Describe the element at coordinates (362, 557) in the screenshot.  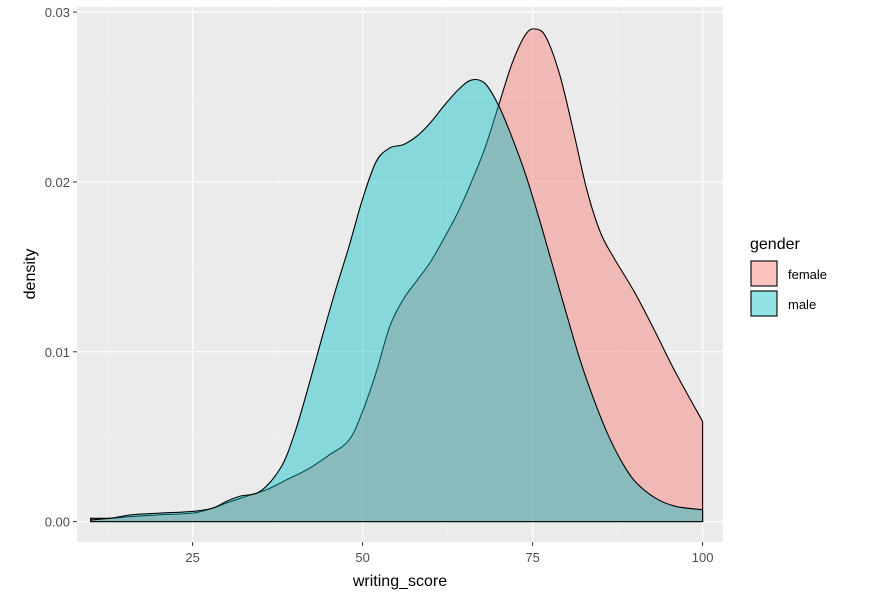
I see `x-tick-label: 50` at that location.